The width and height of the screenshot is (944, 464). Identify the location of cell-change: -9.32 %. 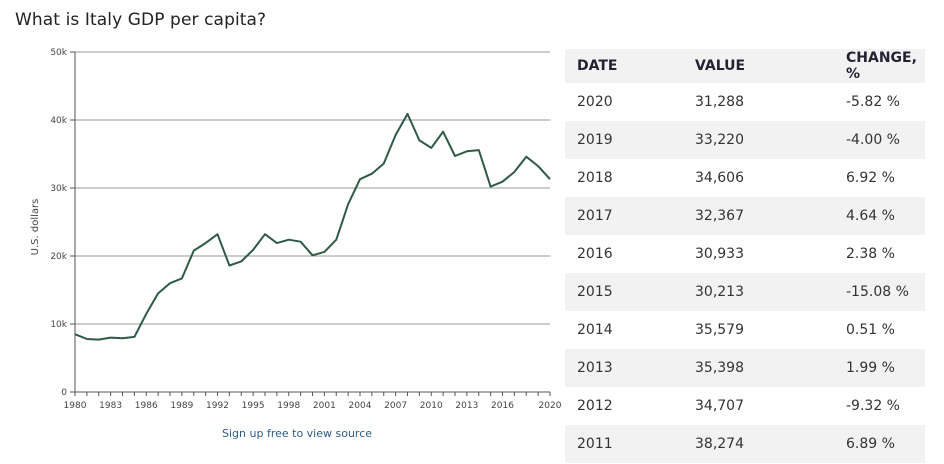
(885, 406).